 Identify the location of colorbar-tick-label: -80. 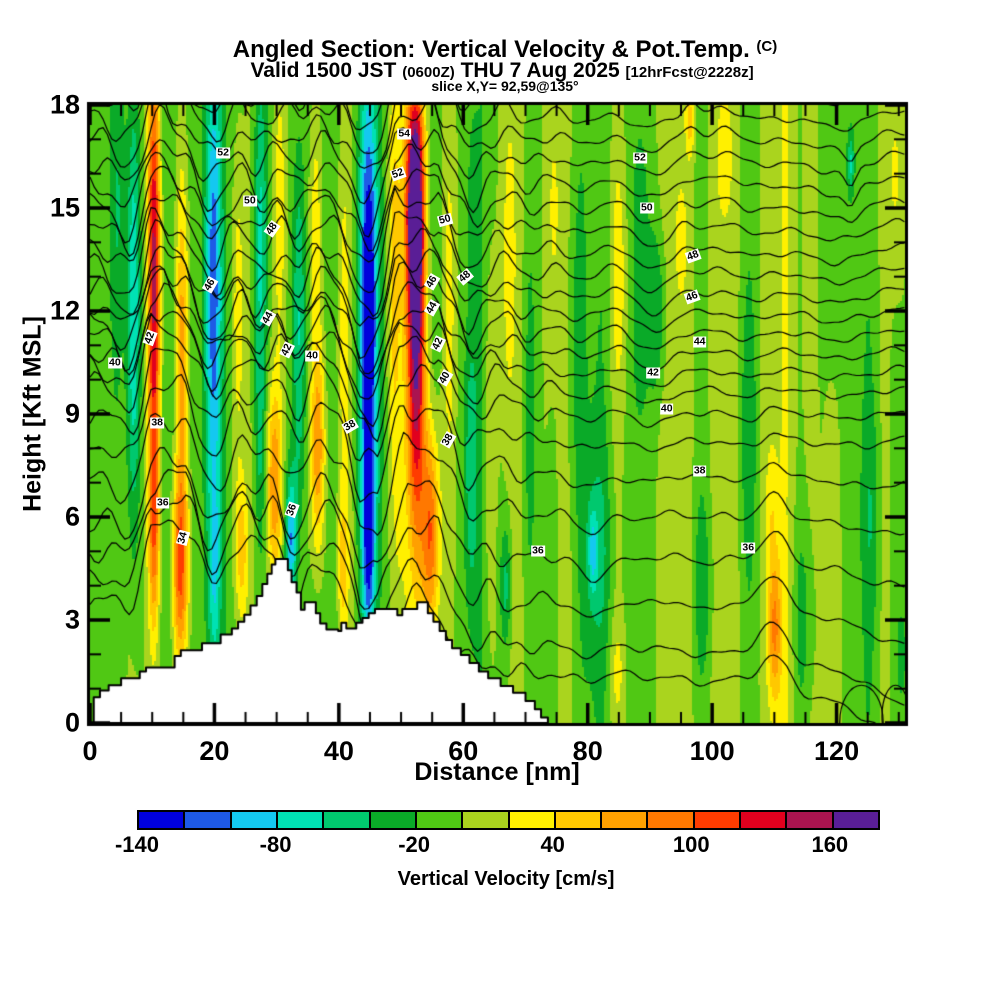
(275, 844).